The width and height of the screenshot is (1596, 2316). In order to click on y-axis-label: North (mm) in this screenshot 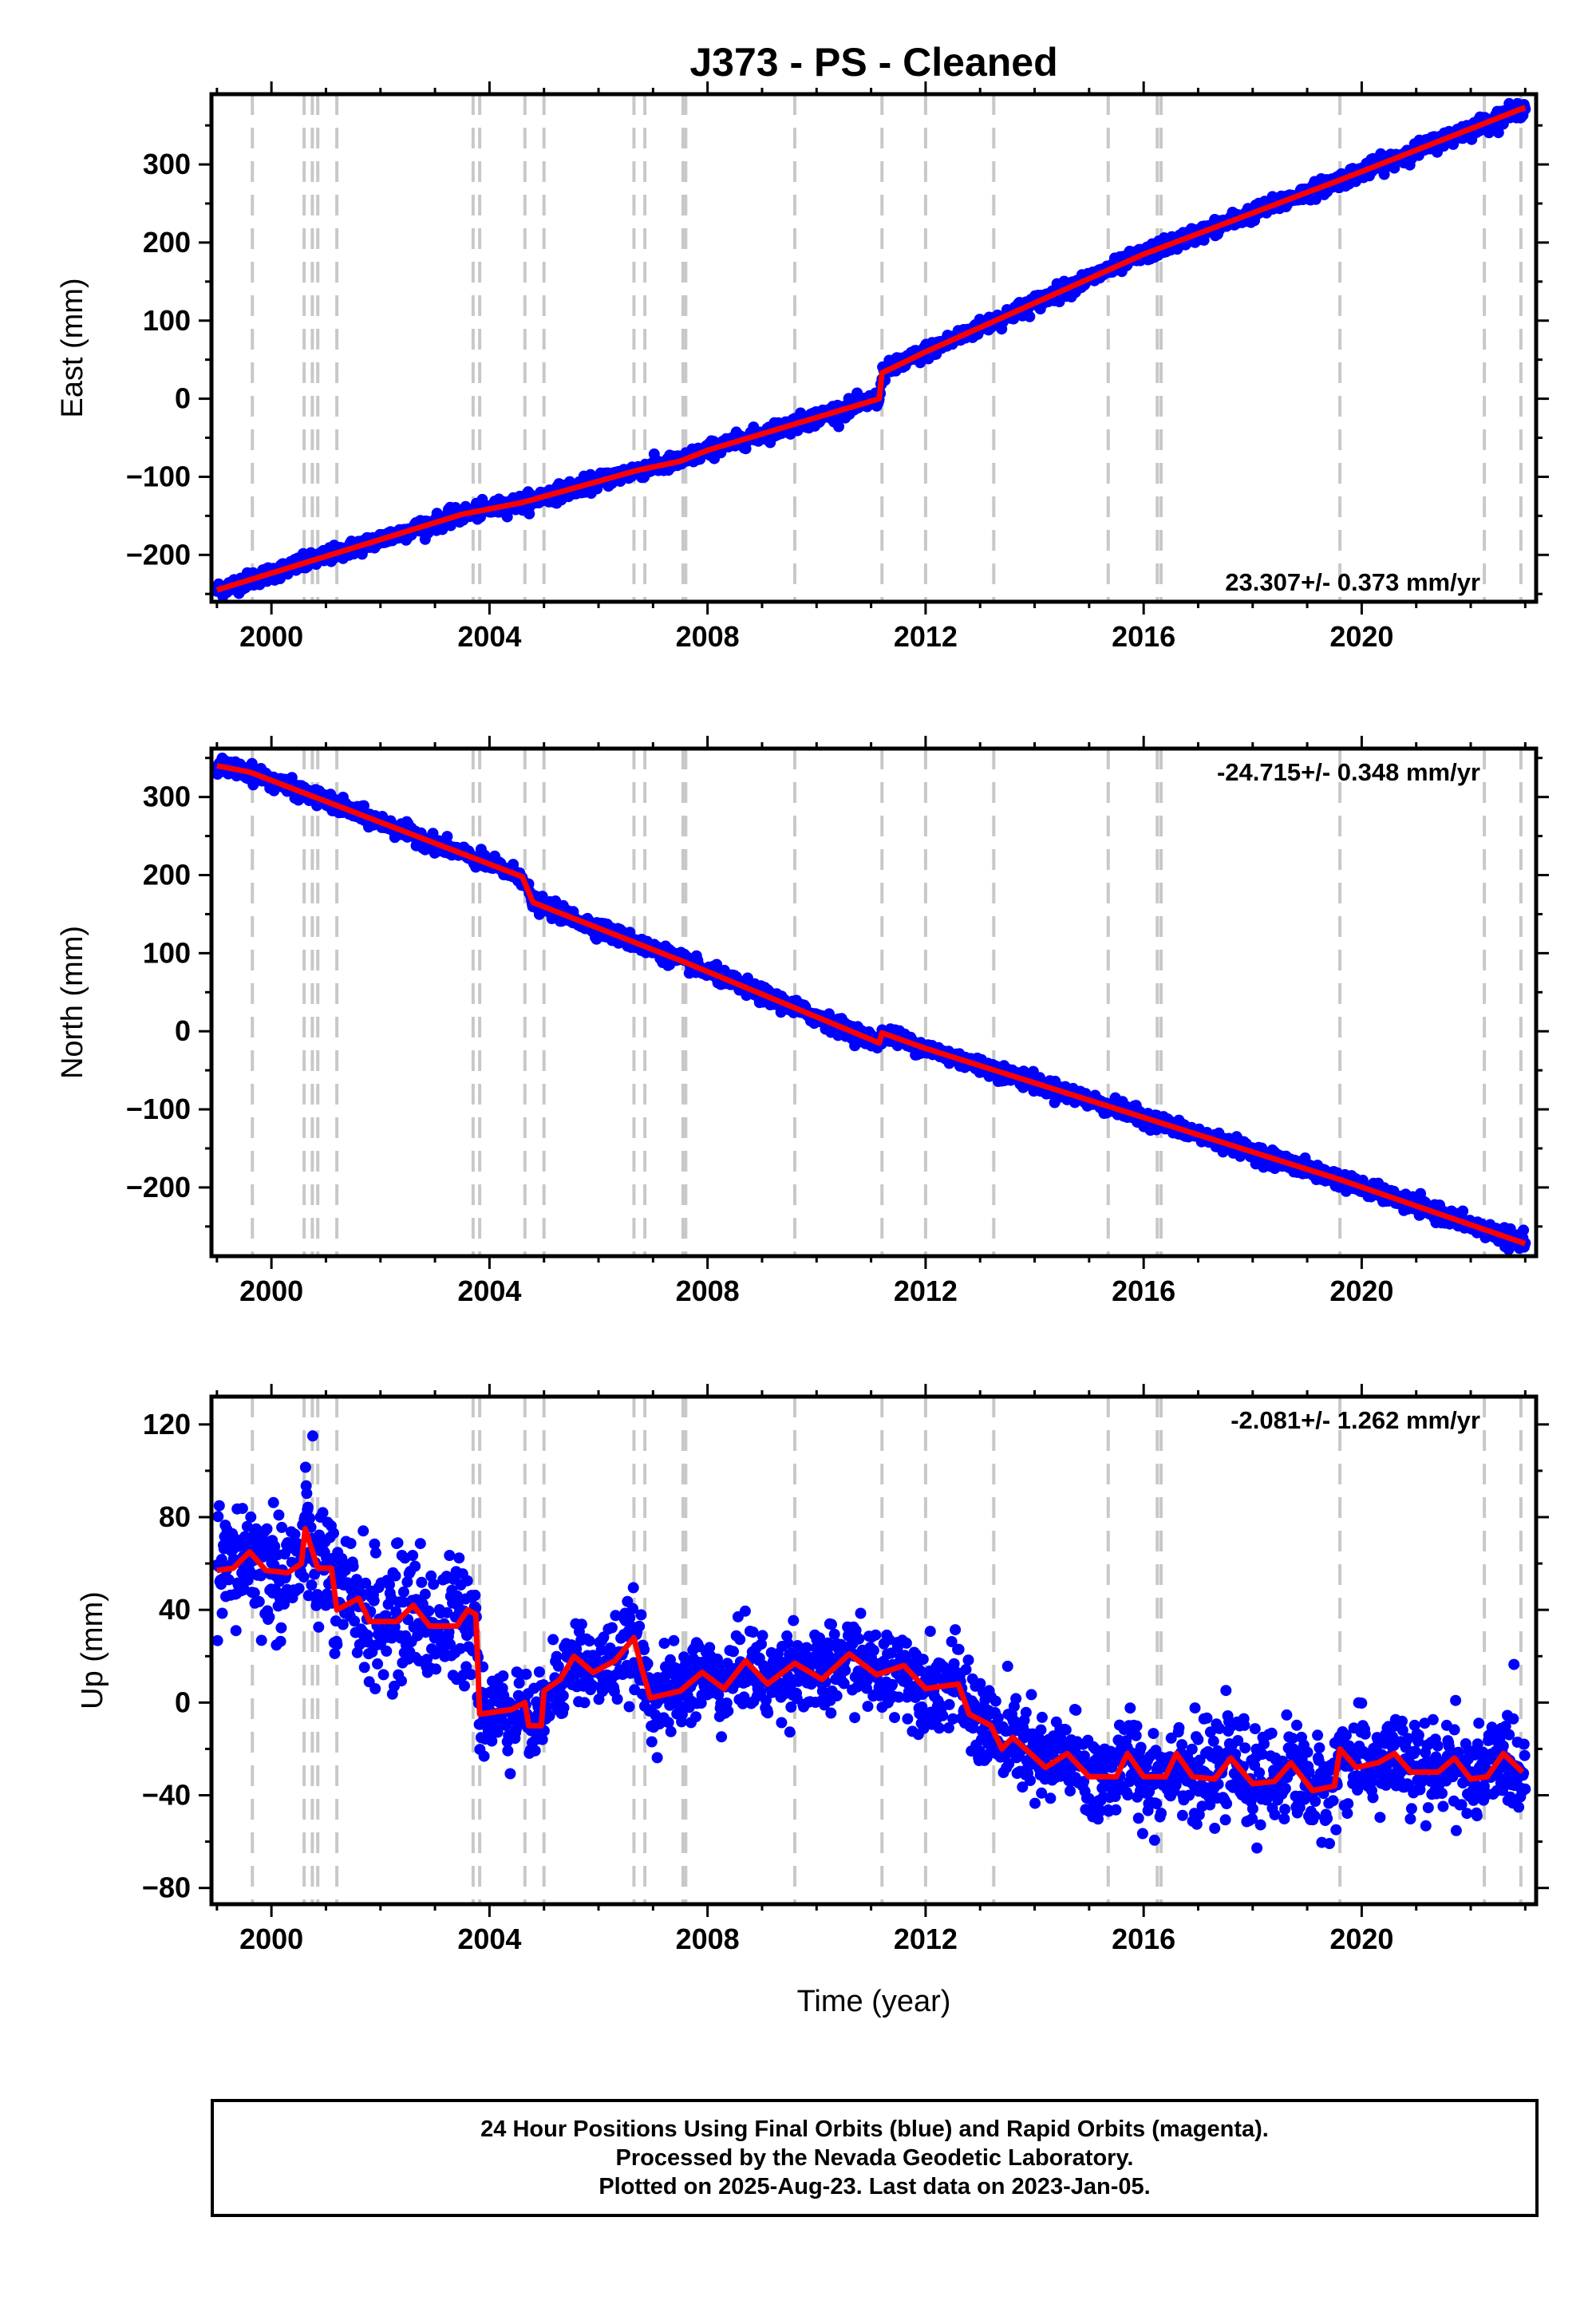, I will do `click(72, 1002)`.